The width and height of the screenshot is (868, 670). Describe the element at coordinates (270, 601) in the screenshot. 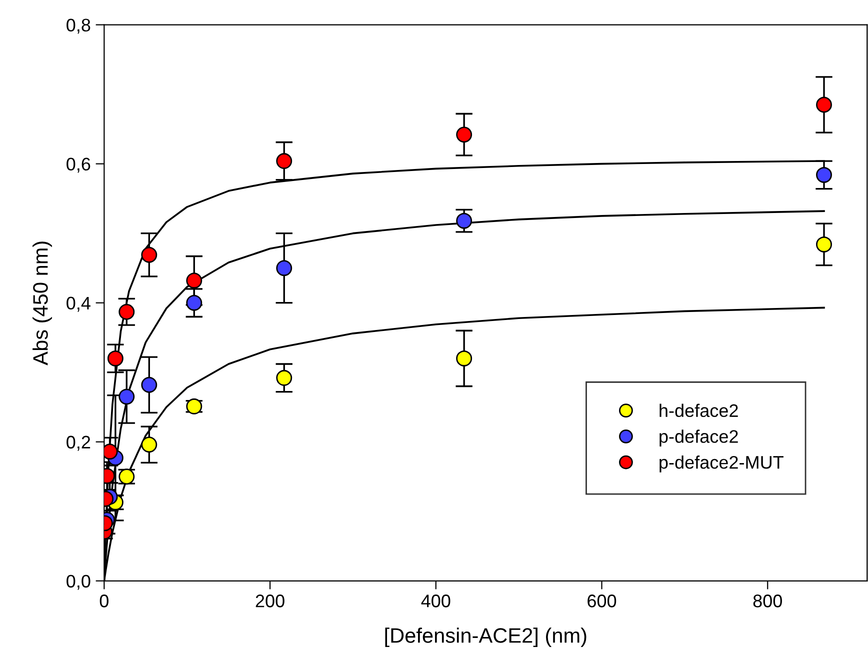

I see `x-tick-label: 200` at that location.